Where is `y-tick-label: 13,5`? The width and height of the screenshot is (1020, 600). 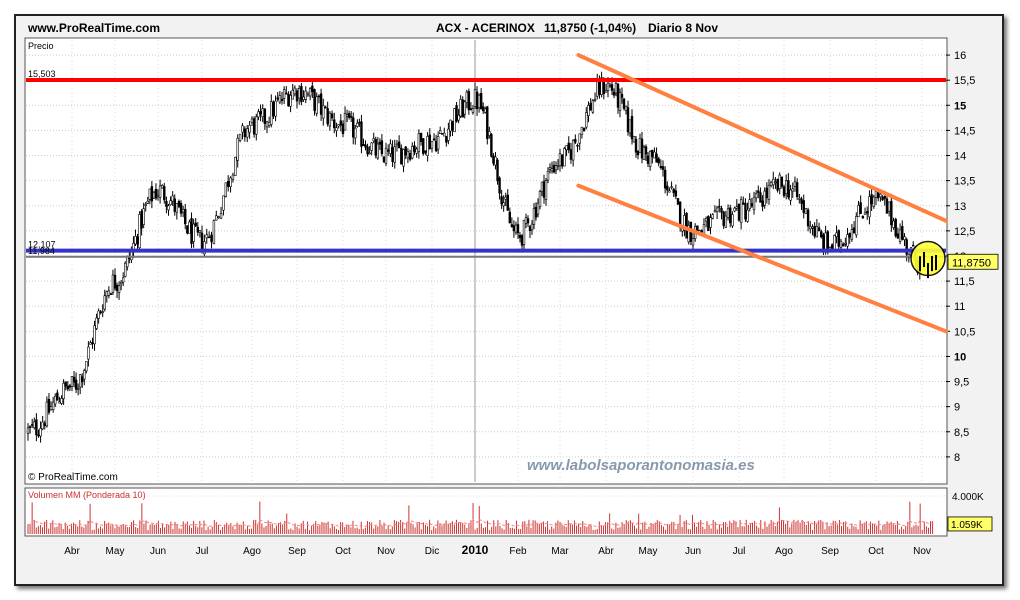 y-tick-label: 13,5 is located at coordinates (964, 182).